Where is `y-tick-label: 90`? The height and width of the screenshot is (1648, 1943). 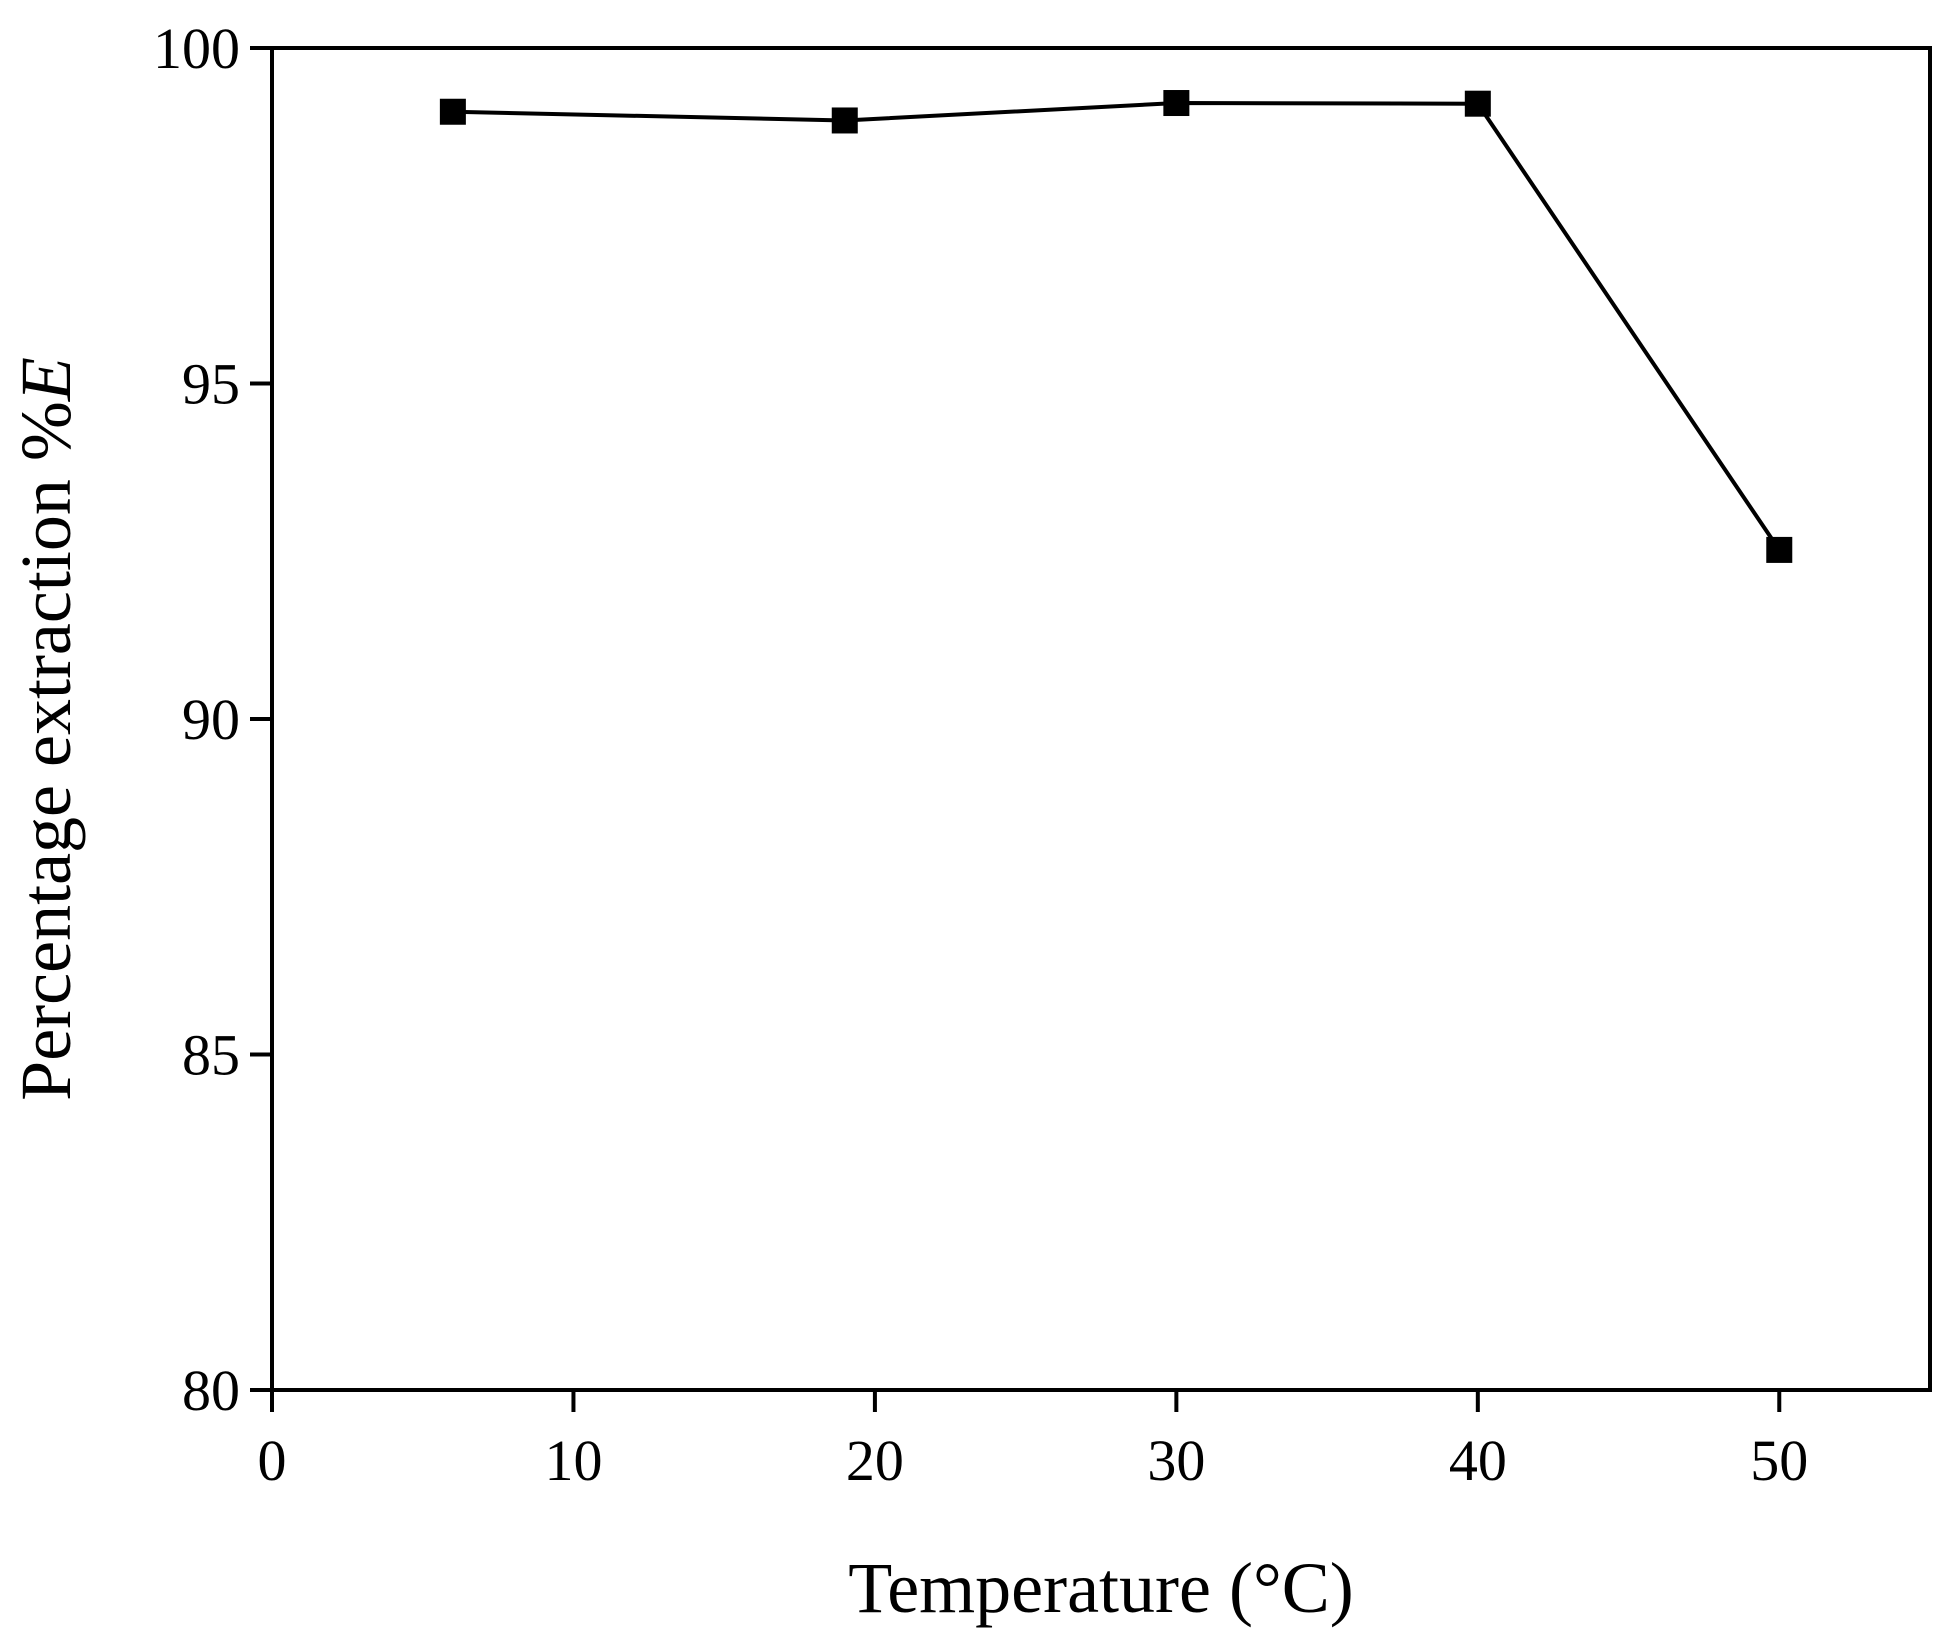
y-tick-label: 90 is located at coordinates (211, 719).